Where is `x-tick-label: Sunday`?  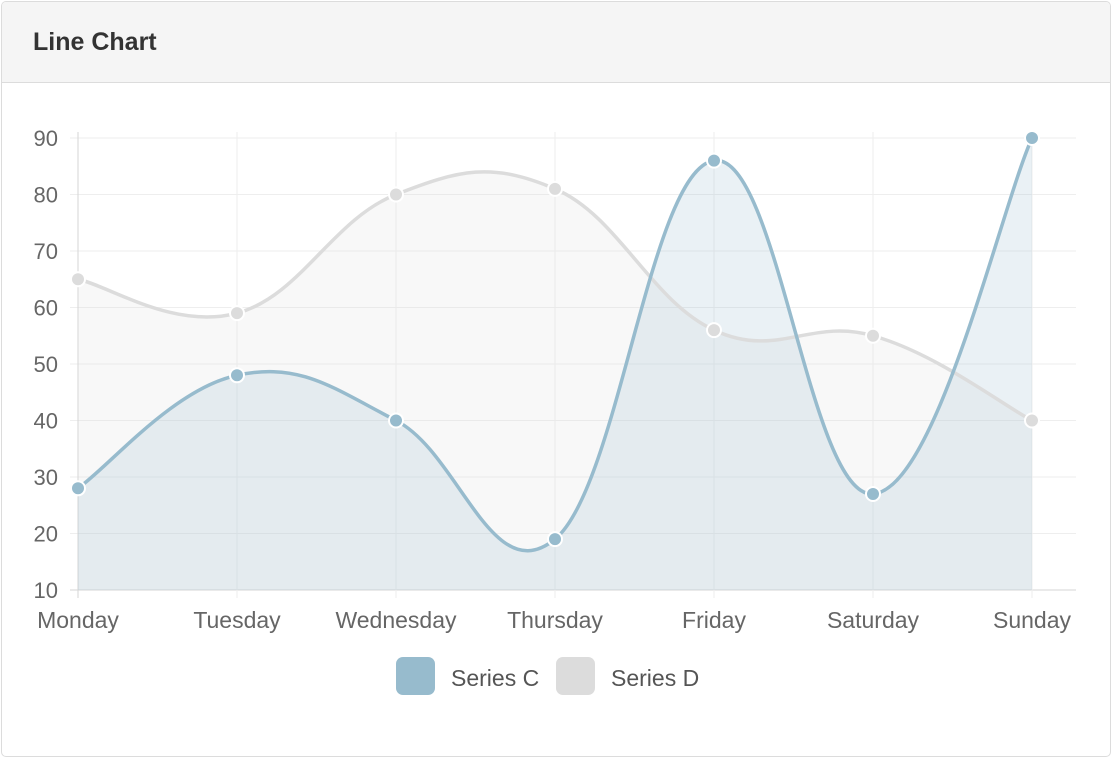 x-tick-label: Sunday is located at coordinates (1032, 620).